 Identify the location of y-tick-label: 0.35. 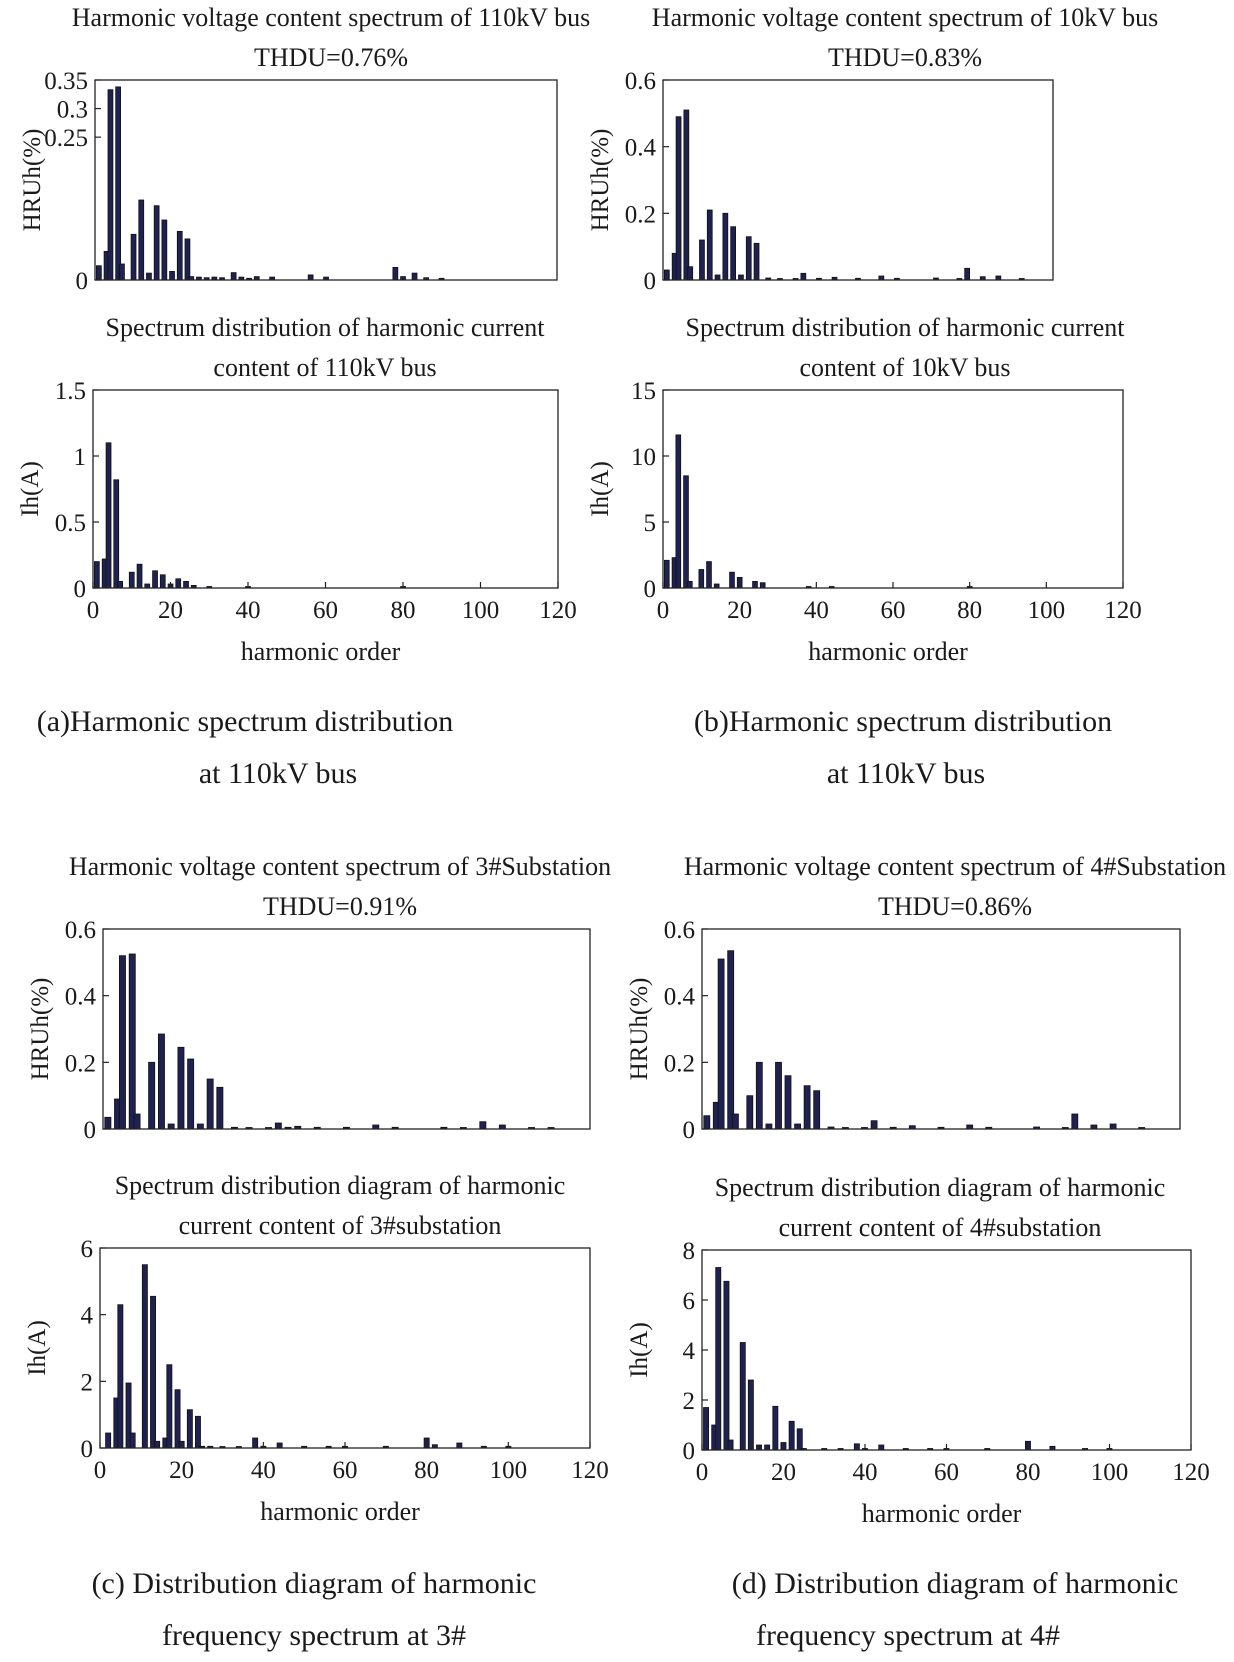
(66, 81).